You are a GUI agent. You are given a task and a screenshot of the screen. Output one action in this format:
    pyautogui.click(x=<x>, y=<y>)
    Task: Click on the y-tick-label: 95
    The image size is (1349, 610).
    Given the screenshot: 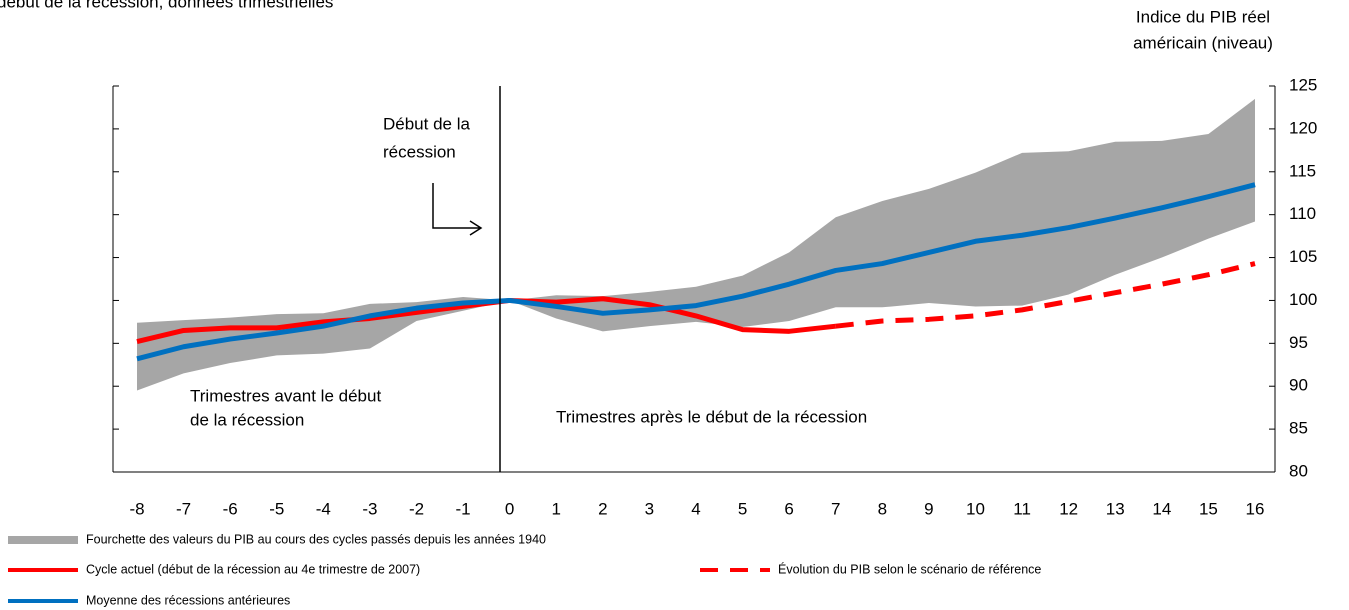 What is the action you would take?
    pyautogui.click(x=1298, y=342)
    